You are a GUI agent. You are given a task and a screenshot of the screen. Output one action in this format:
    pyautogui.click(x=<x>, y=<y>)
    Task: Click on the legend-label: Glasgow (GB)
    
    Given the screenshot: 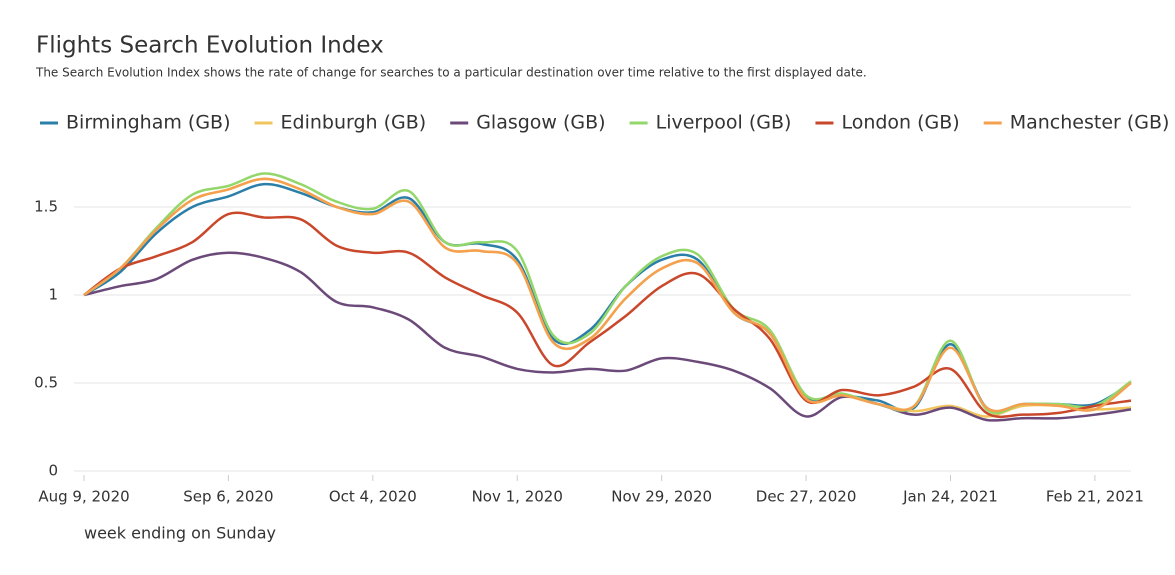 What is the action you would take?
    pyautogui.click(x=540, y=123)
    